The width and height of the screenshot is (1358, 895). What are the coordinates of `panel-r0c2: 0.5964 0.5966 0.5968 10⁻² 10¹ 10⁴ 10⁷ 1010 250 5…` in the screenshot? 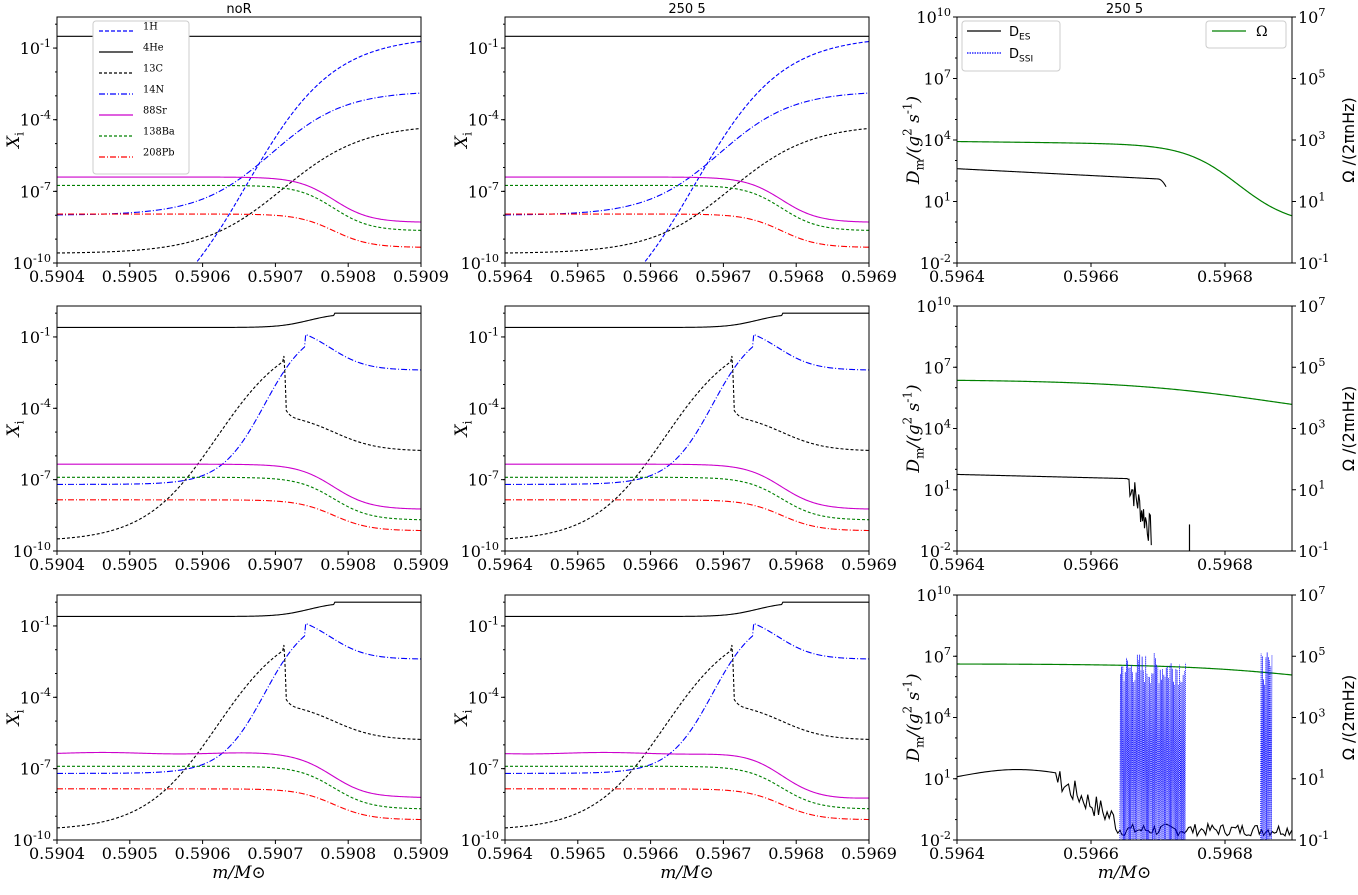 It's located at (1129, 144).